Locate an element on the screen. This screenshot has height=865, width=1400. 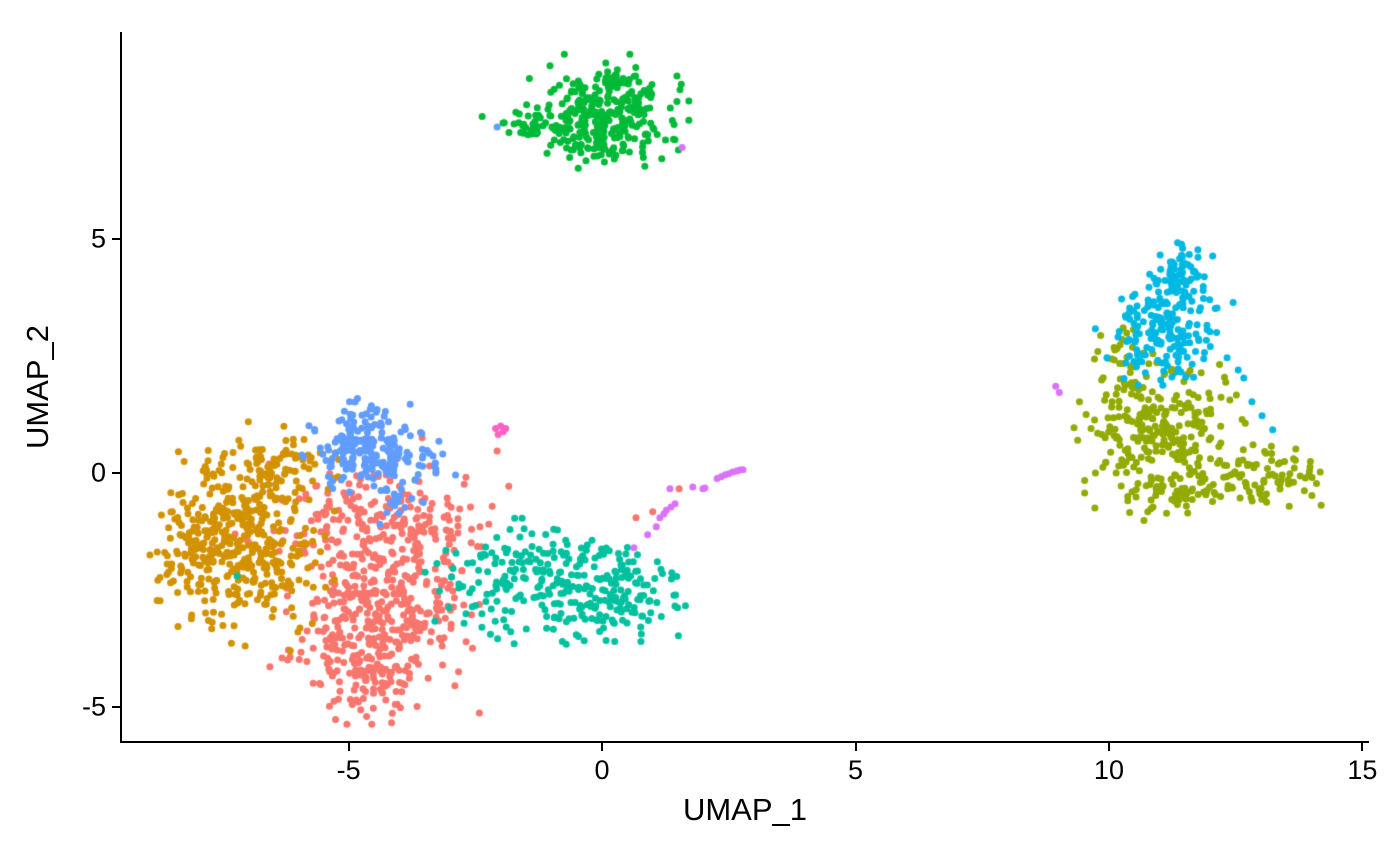
x-tick-label: 10 is located at coordinates (1108, 770).